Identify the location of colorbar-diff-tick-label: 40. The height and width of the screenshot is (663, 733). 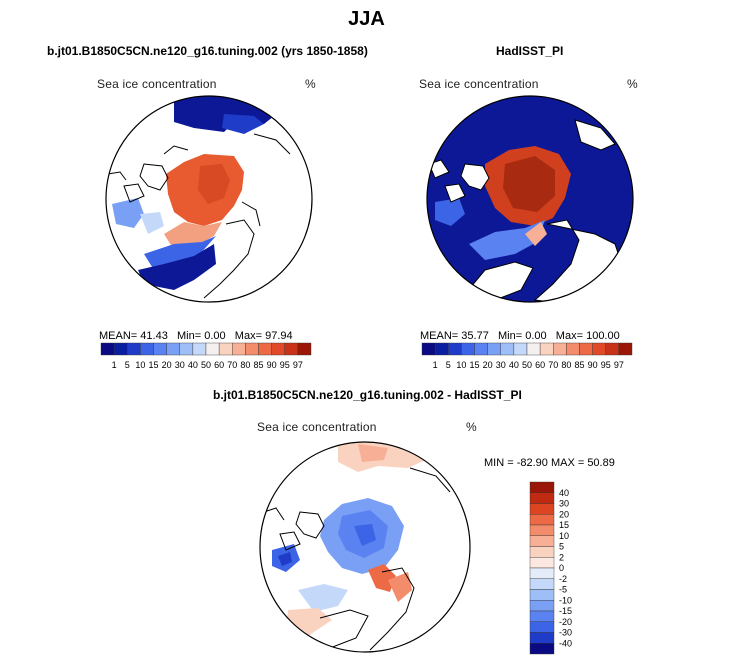
(564, 493).